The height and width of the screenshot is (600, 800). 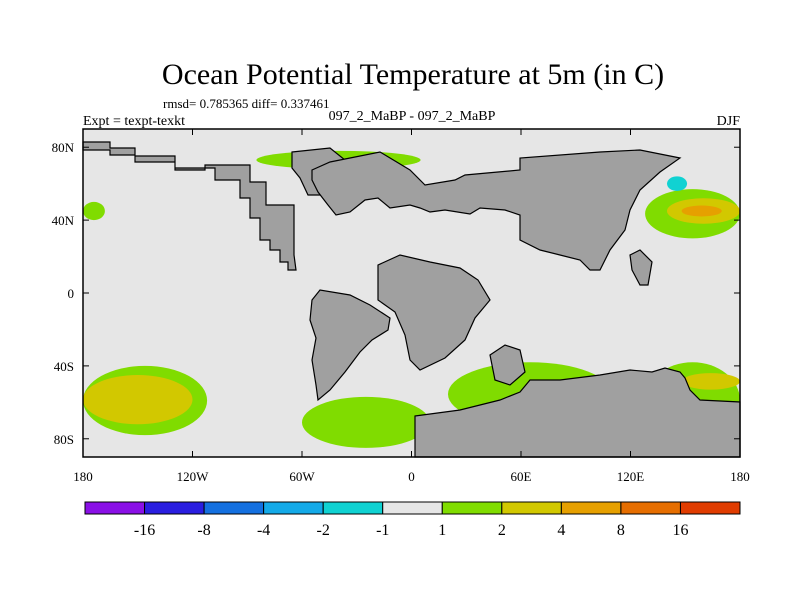 What do you see at coordinates (621, 530) in the screenshot?
I see `colorbar-label: 8` at bounding box center [621, 530].